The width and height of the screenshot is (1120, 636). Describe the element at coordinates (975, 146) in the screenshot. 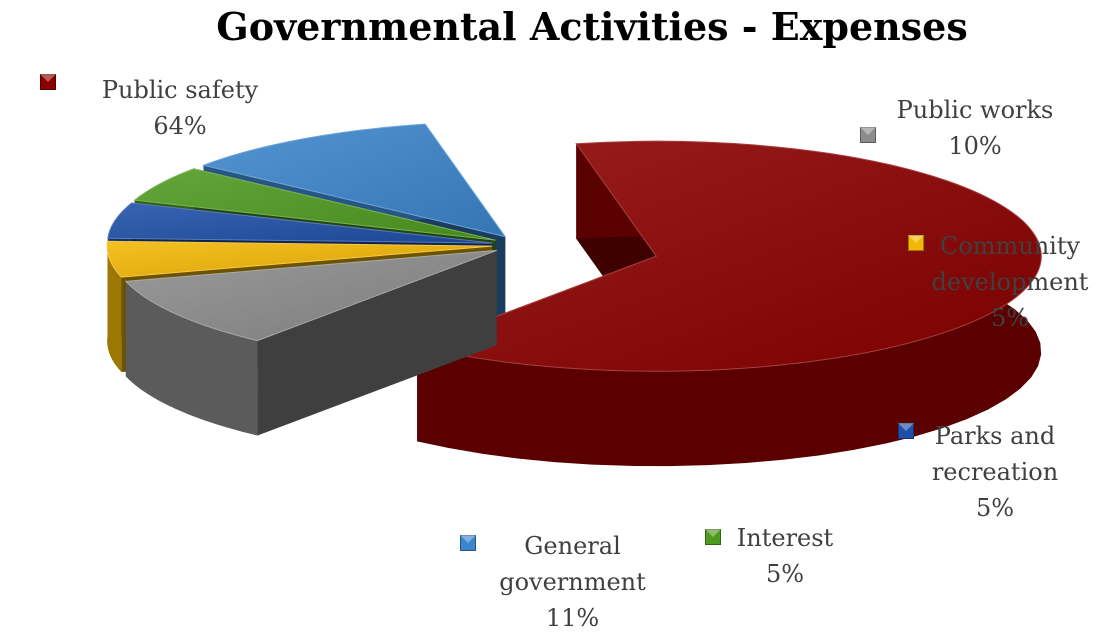

I see `slice-percent: 10%` at that location.